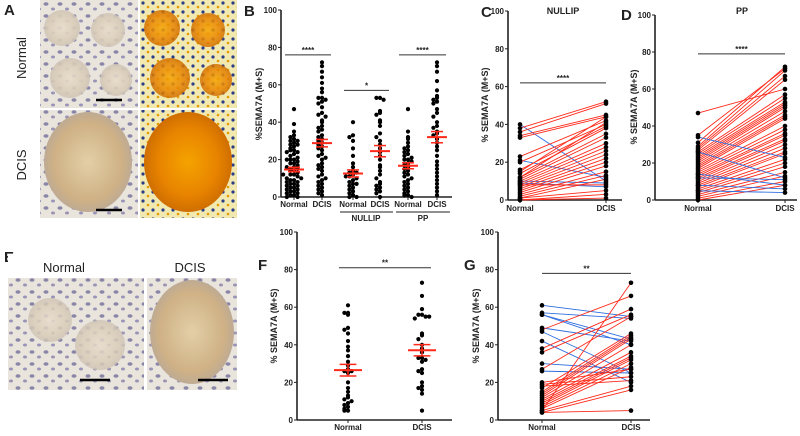  I want to click on series-normal, so click(348, 358).